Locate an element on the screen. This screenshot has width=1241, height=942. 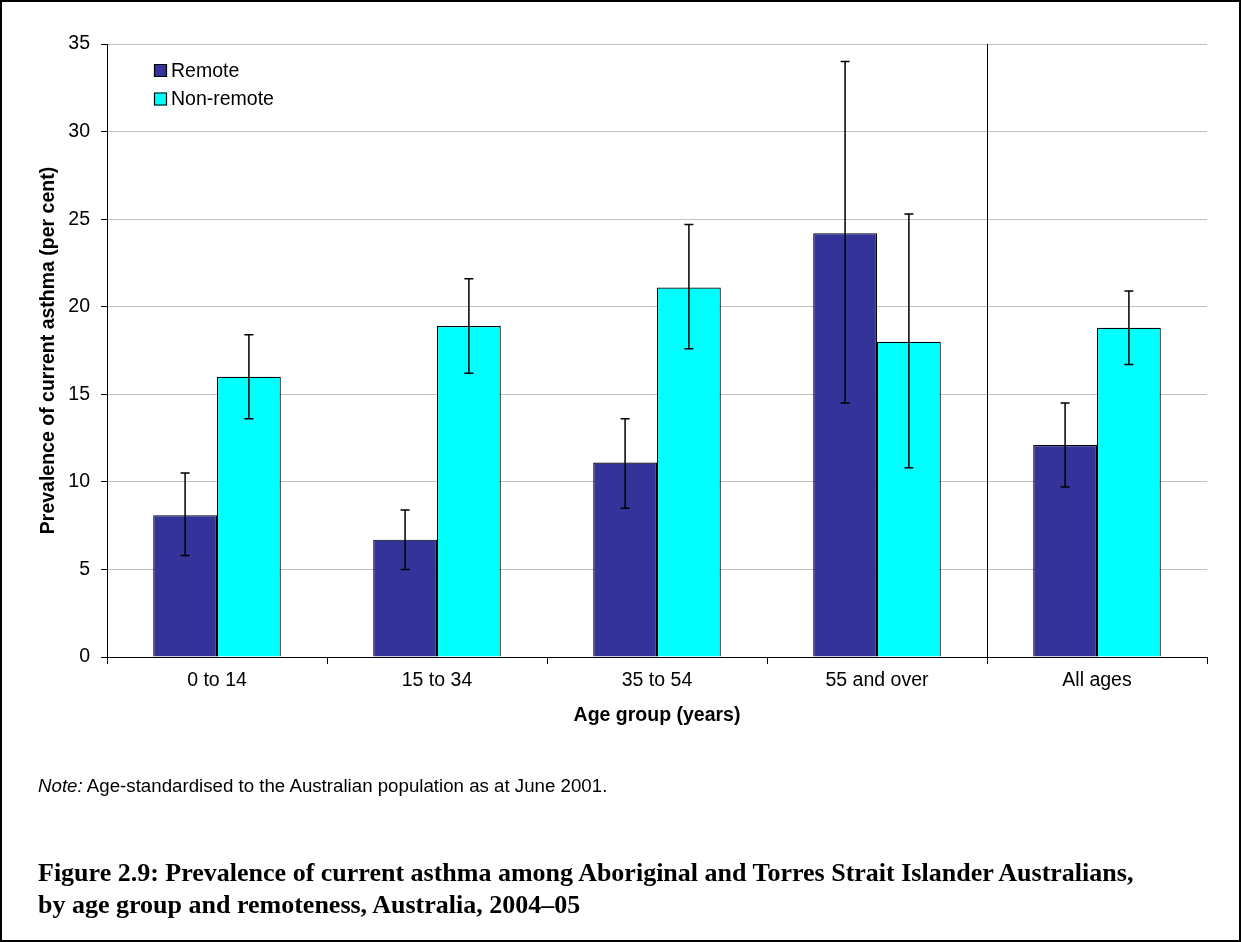
legend-label: Remote is located at coordinates (205, 69).